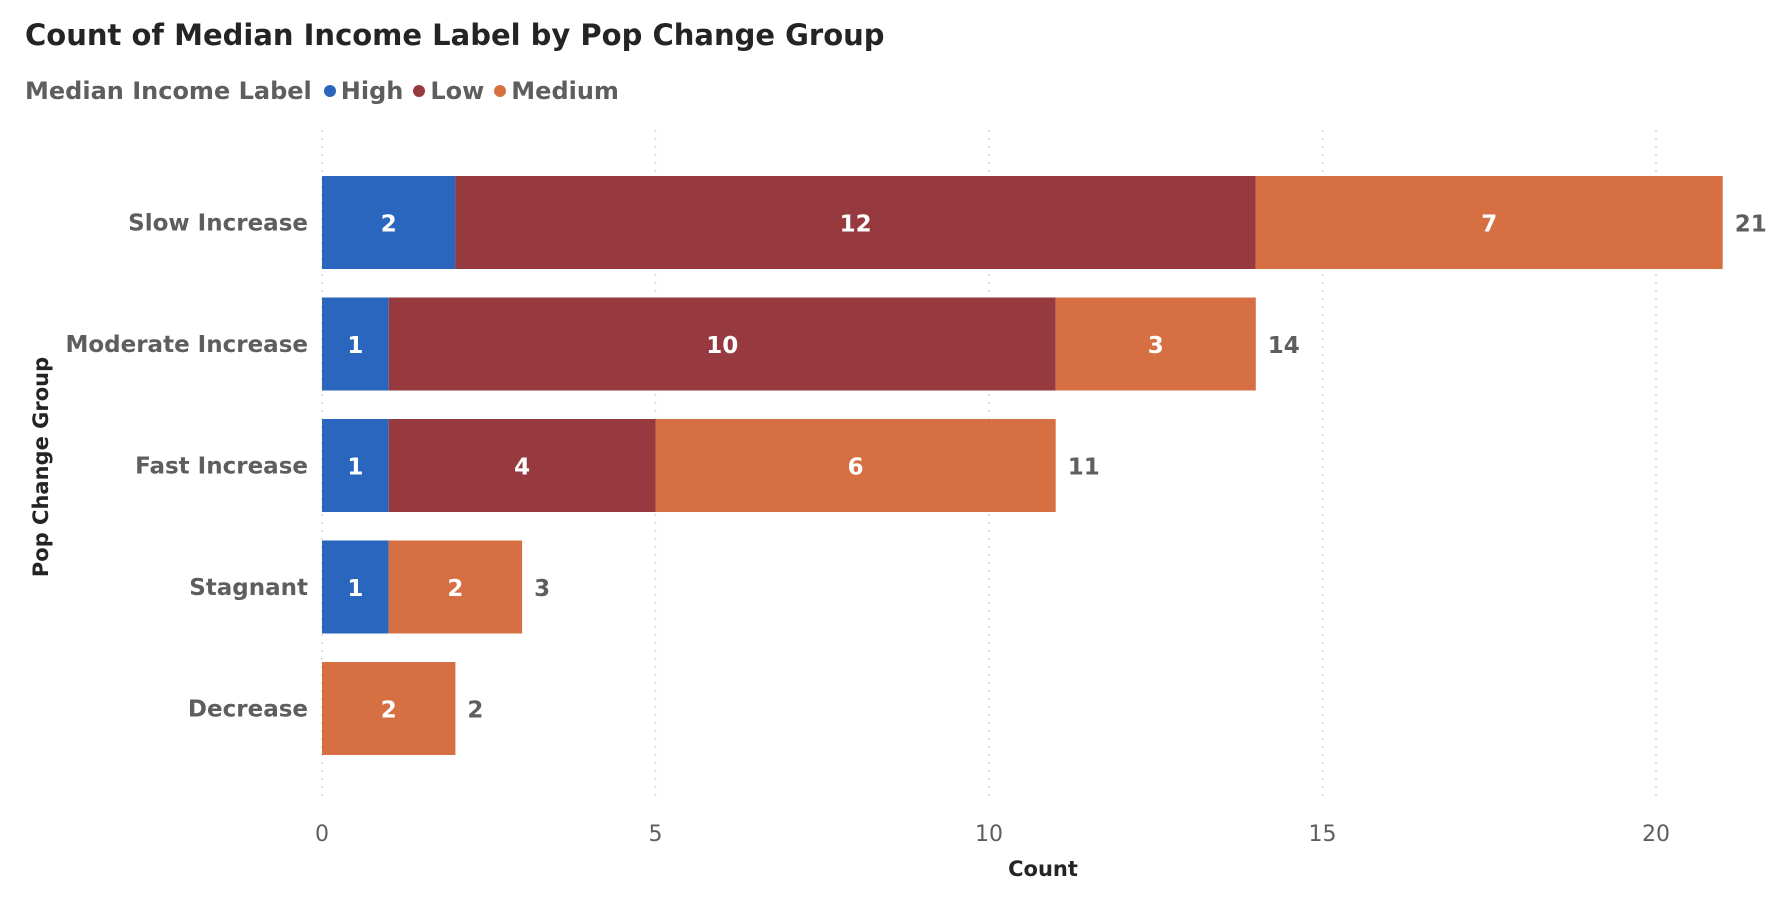 This screenshot has width=1788, height=916. I want to click on x-tick-label: 20, so click(1656, 834).